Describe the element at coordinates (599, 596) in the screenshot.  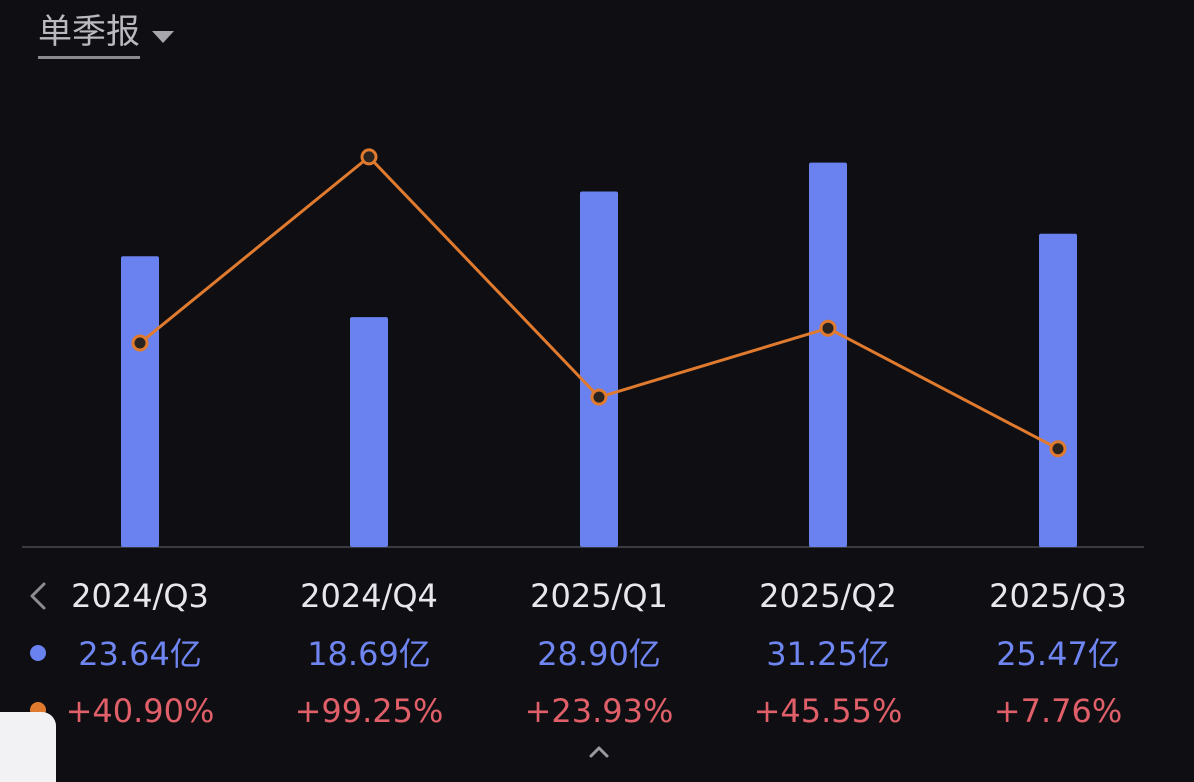
I see `quarter-label: 2025/Q1` at that location.